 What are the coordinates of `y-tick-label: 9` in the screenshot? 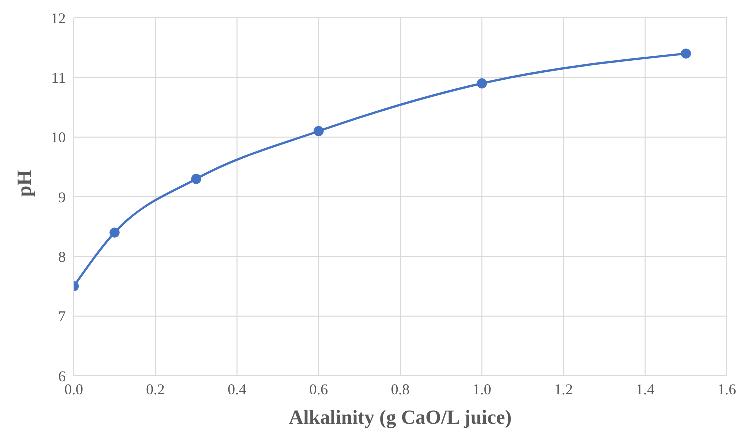 It's located at (62, 198).